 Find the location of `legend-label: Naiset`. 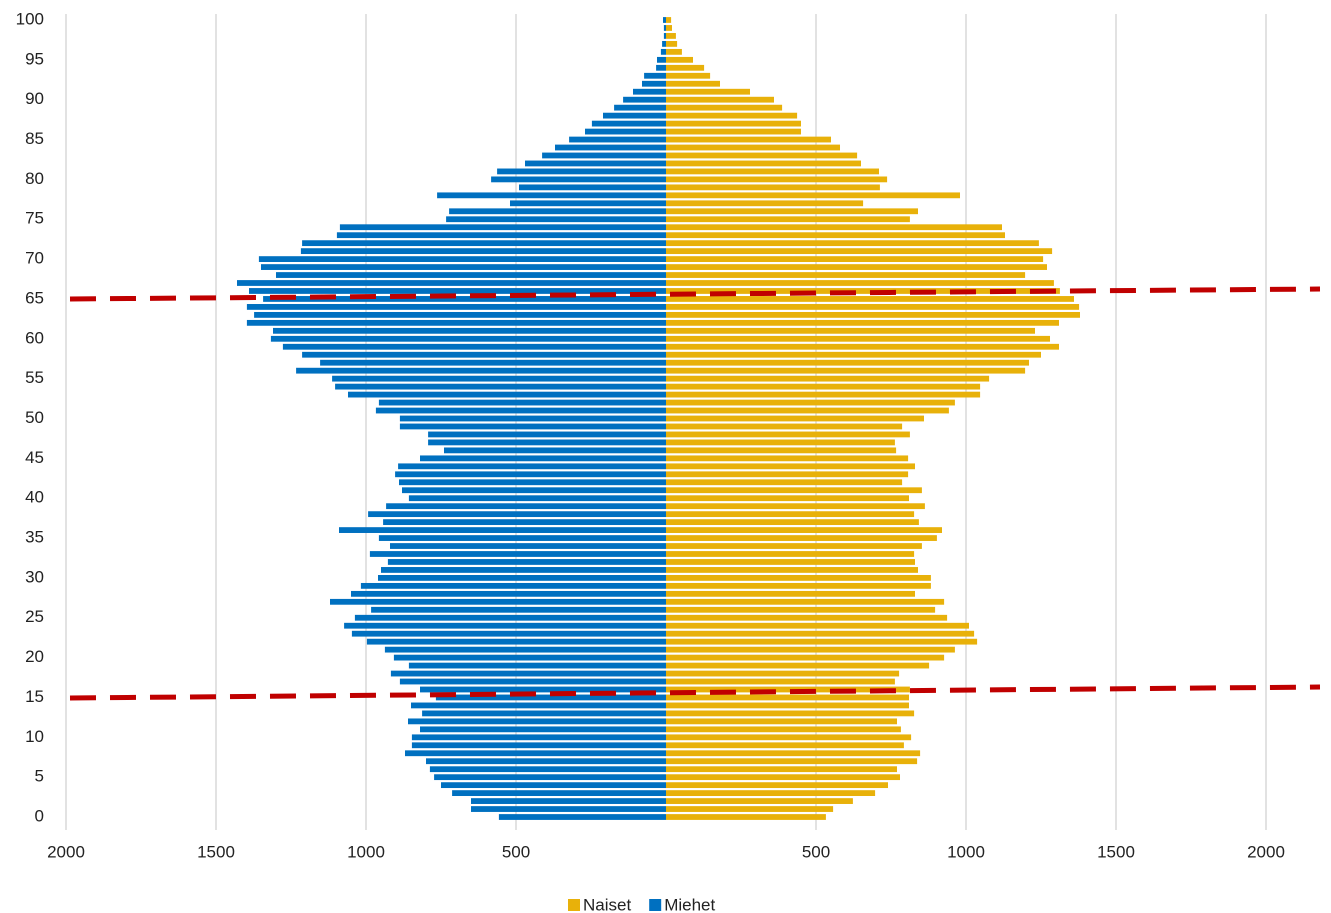

legend-label: Naiset is located at coordinates (607, 904).